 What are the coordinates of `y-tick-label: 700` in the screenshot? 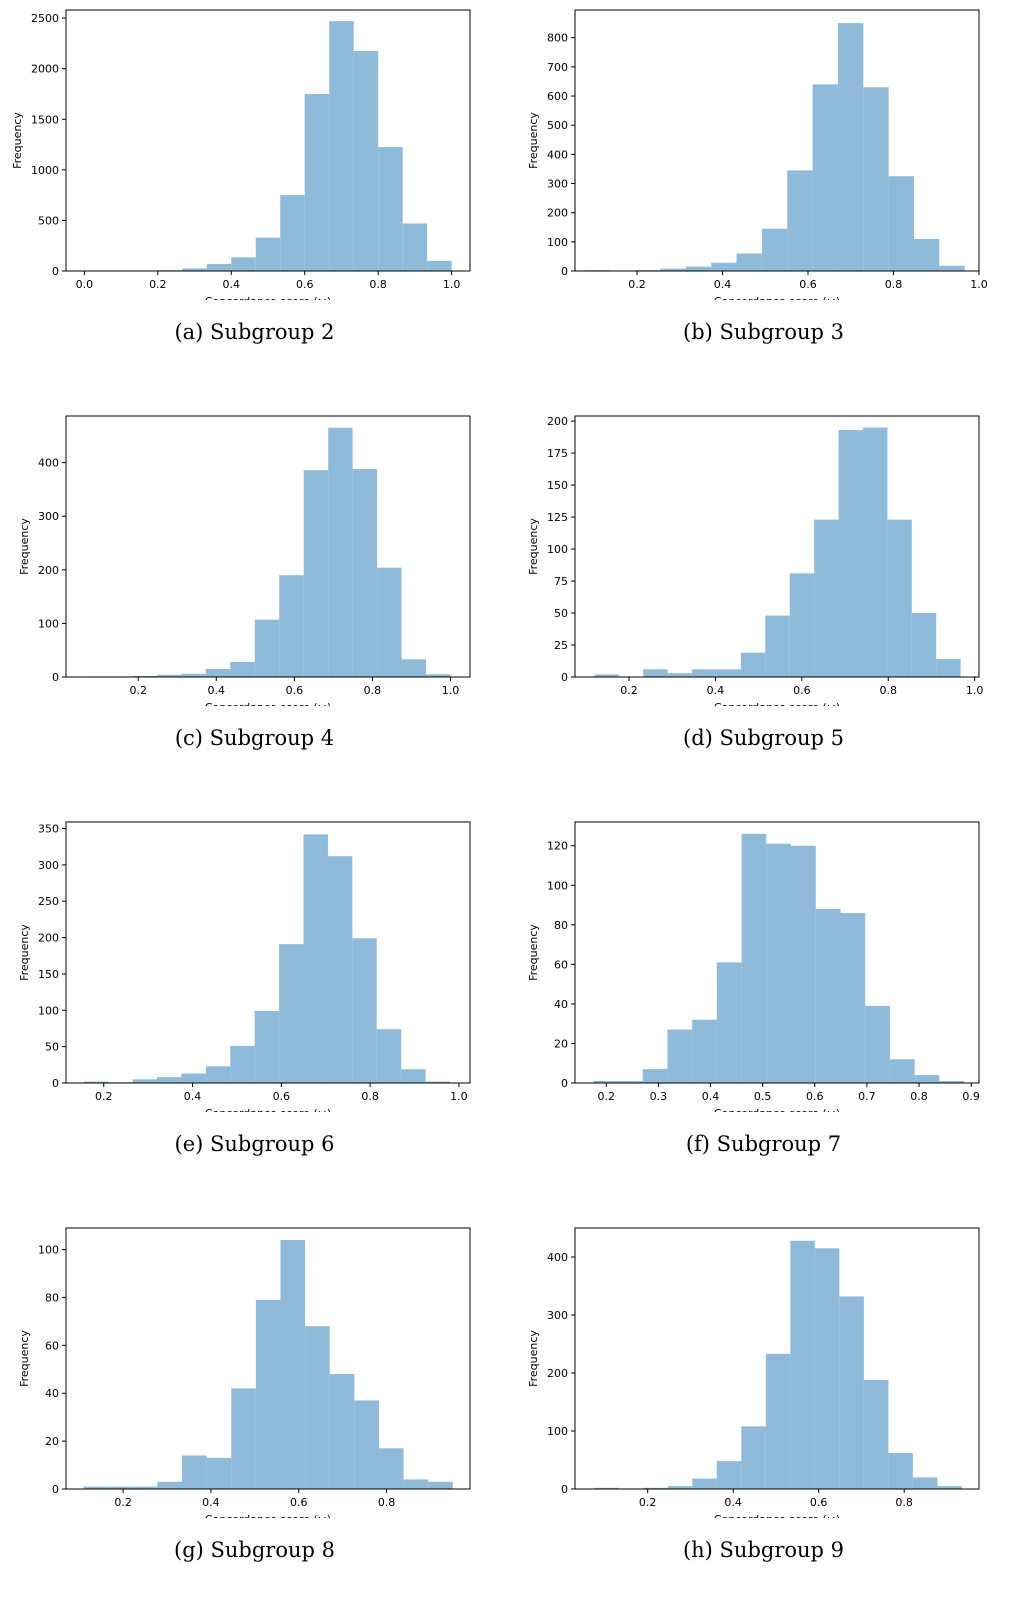 It's located at (557, 67).